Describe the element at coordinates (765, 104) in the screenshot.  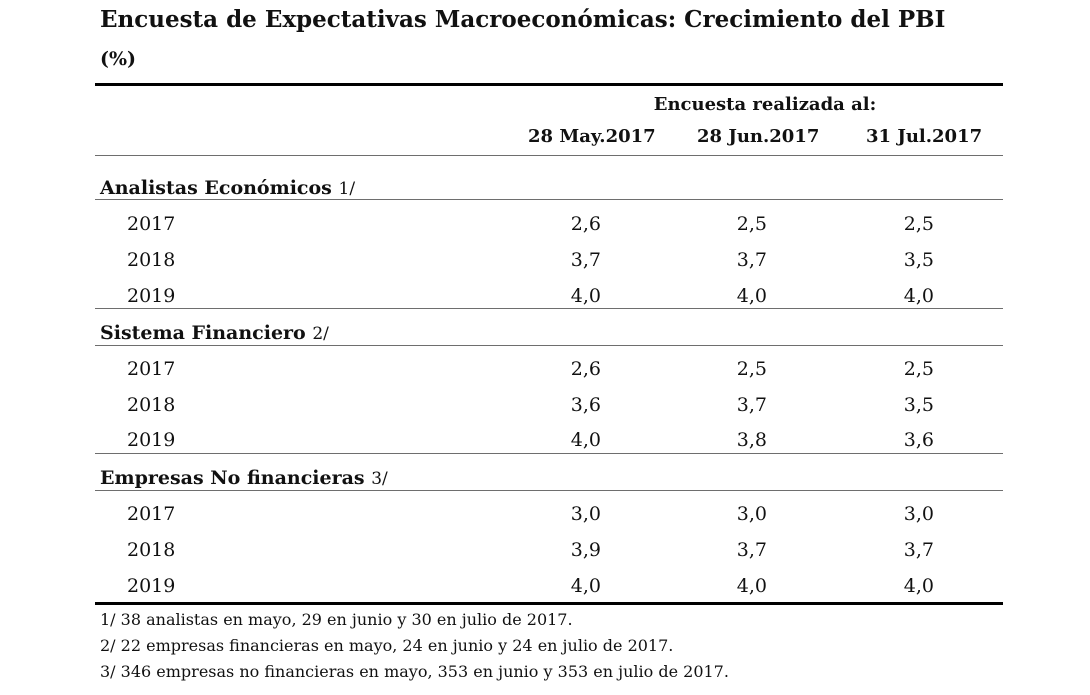
I see `header-group-label: Encuesta realizada al:` at that location.